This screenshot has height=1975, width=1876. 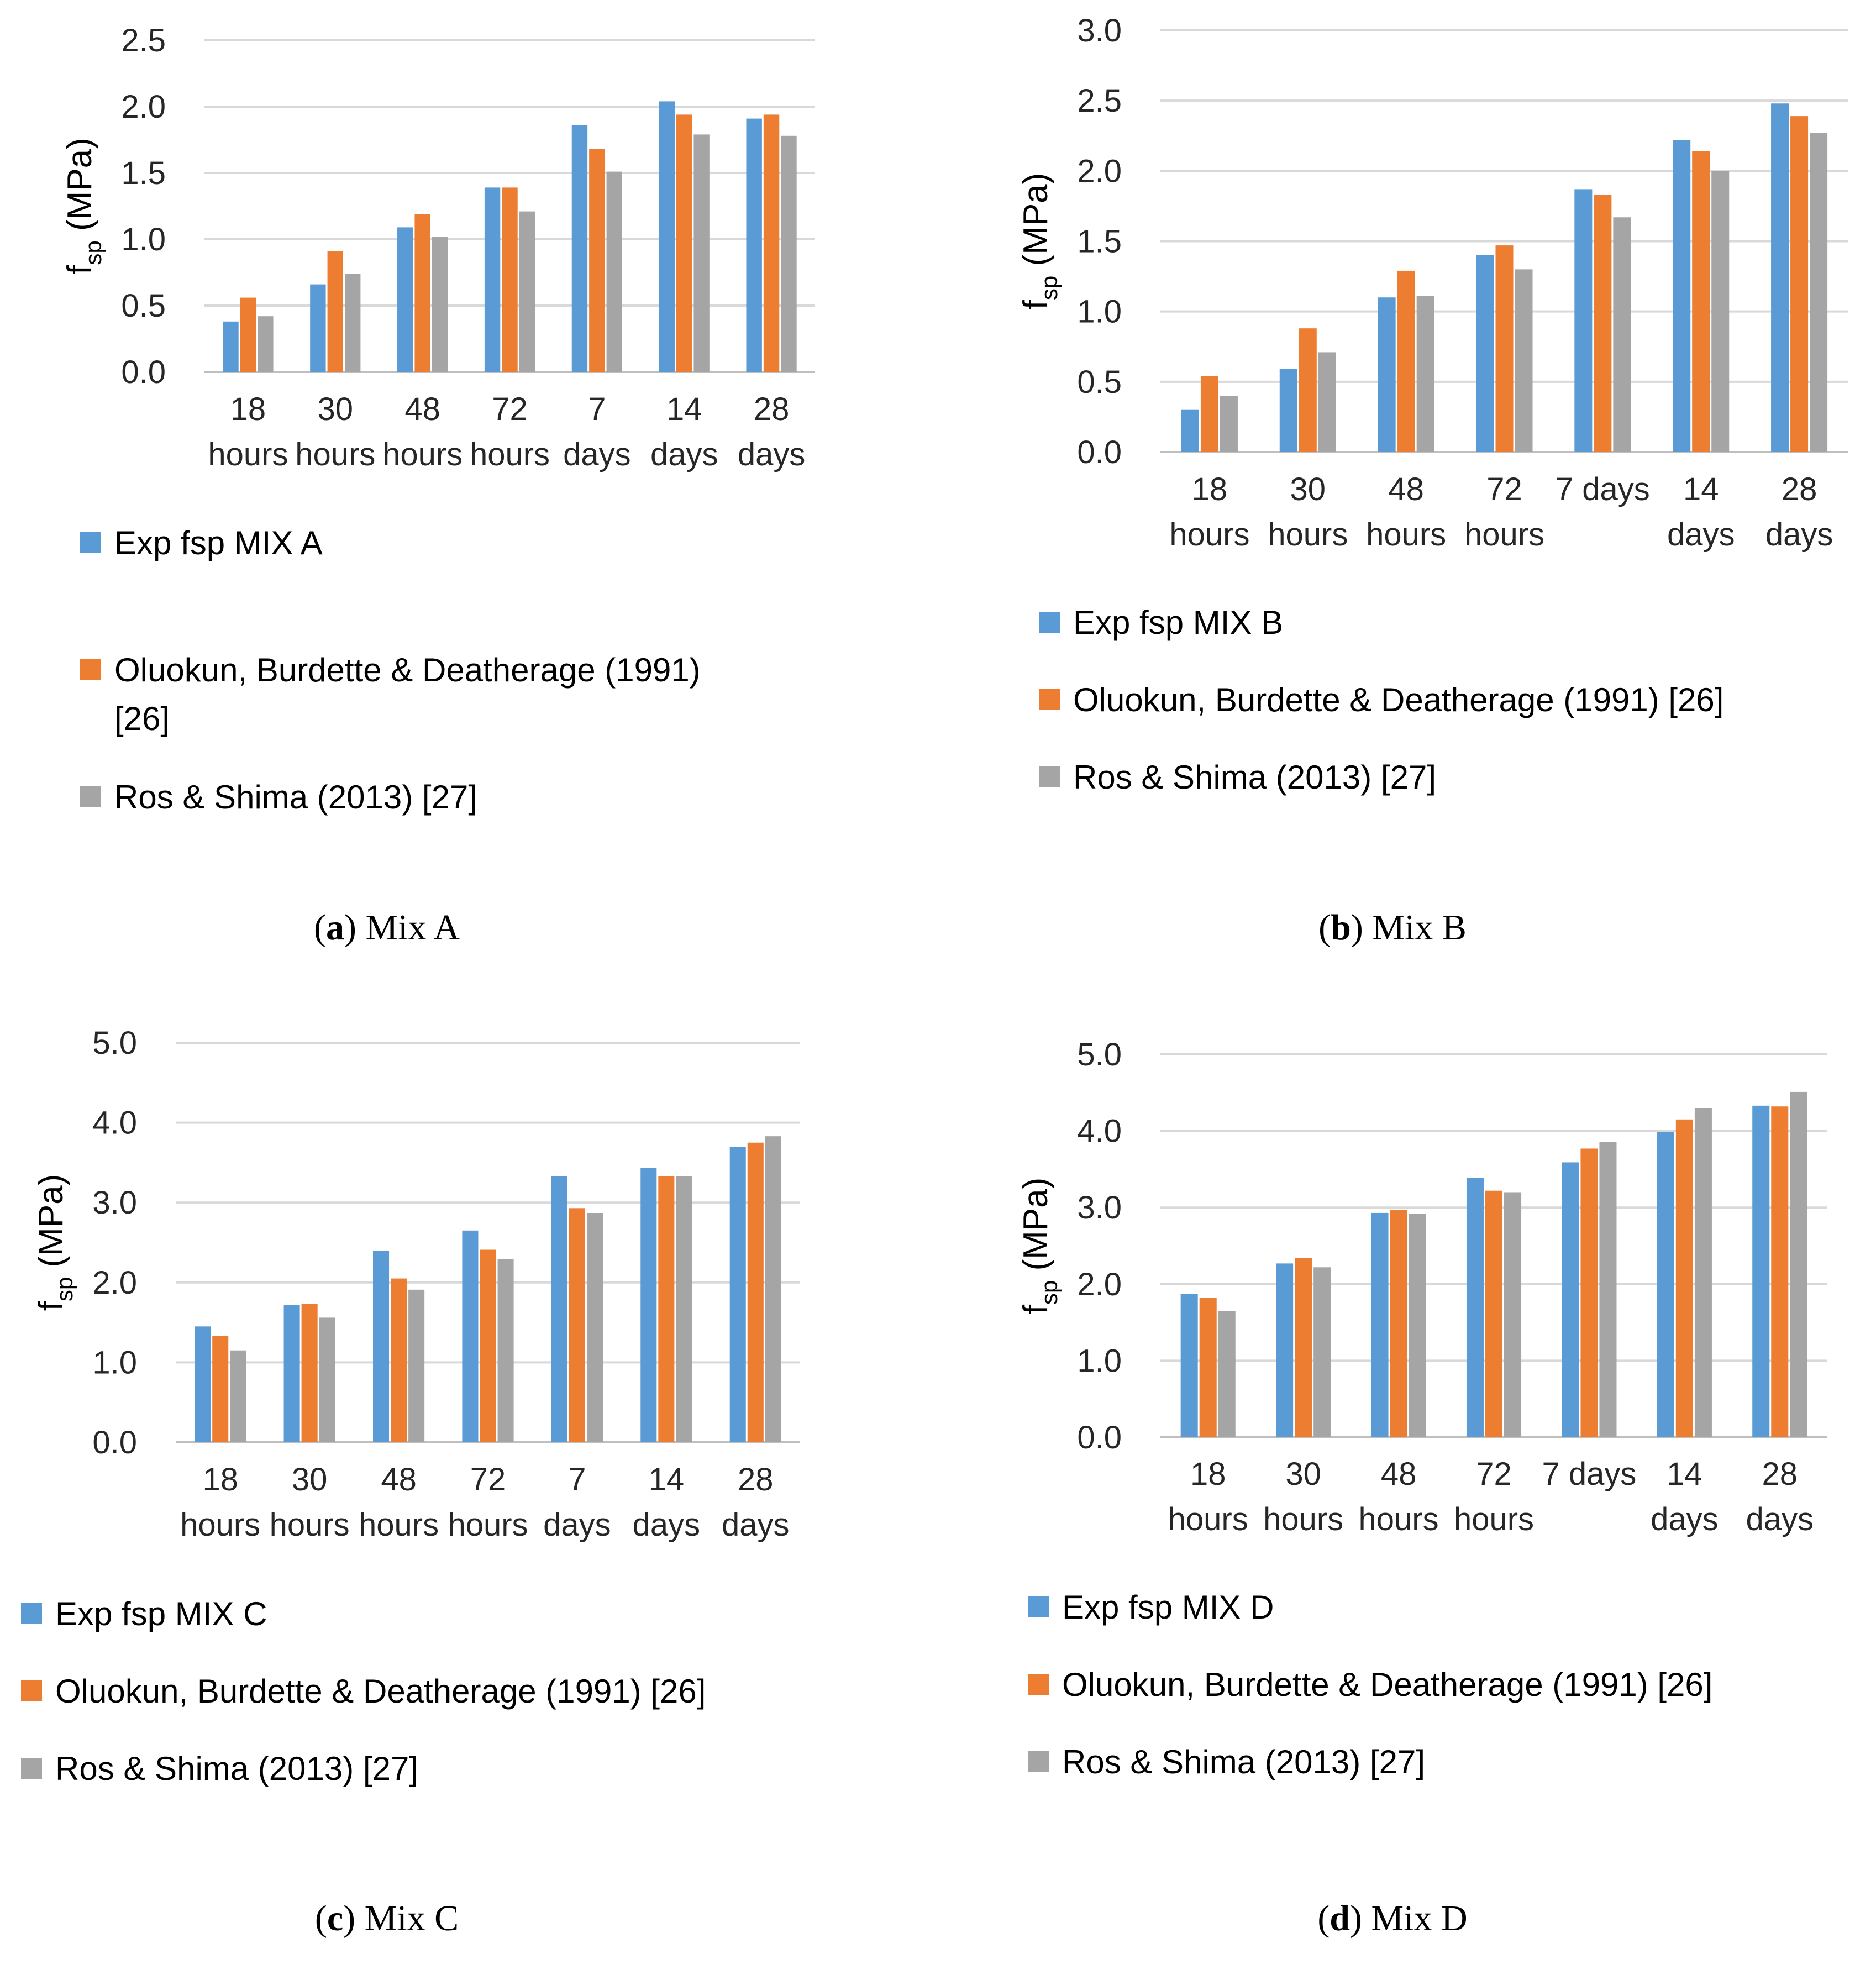 What do you see at coordinates (1099, 312) in the screenshot?
I see `y-tick-label: 1.0` at bounding box center [1099, 312].